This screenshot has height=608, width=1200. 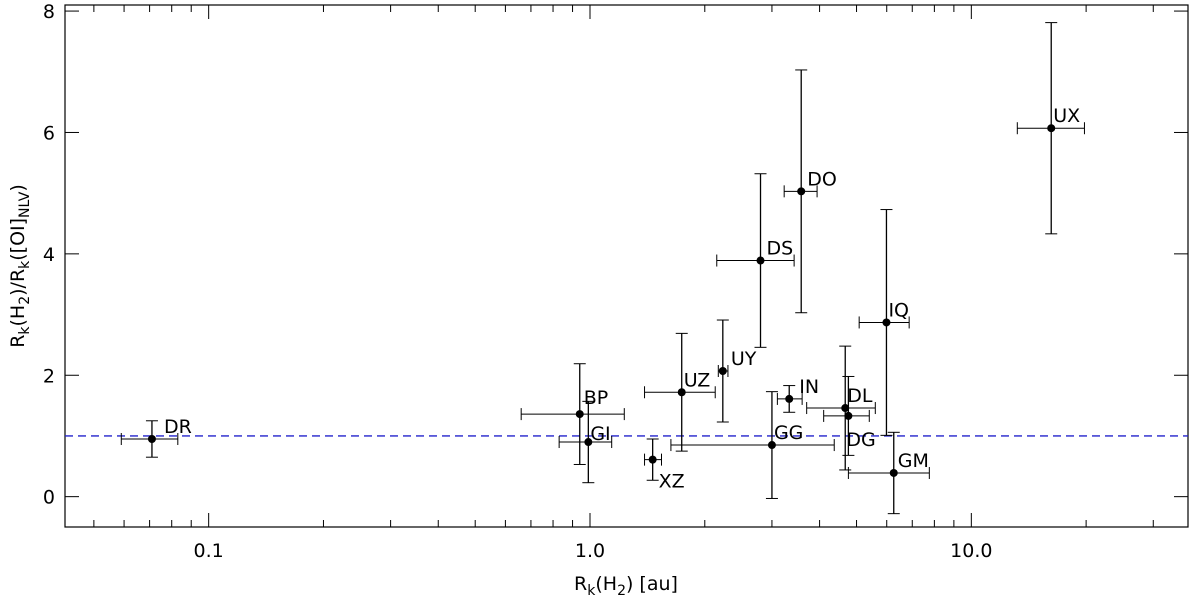 I want to click on label-part: ([OI], so click(x=18, y=239).